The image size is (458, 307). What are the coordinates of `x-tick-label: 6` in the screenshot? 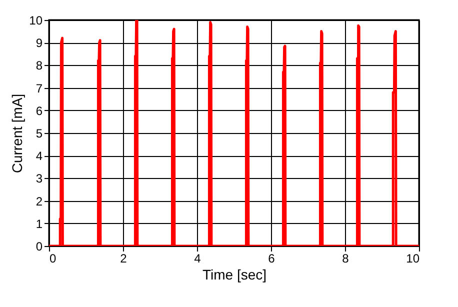 It's located at (272, 259).